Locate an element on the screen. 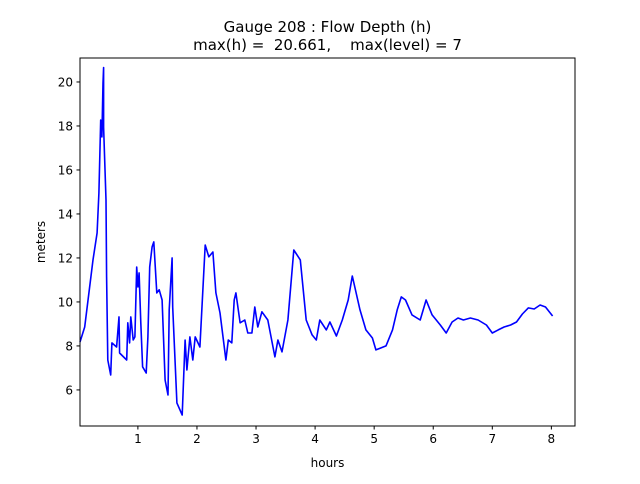  y-axis-label: meters is located at coordinates (41, 242).